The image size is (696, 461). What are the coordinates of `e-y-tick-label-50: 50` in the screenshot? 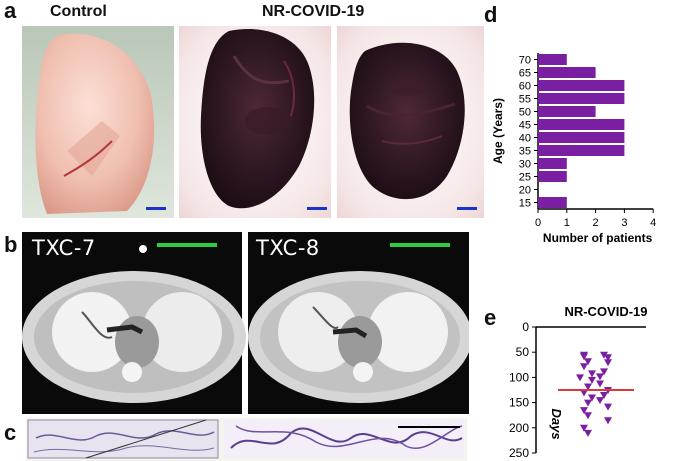 It's located at (523, 352).